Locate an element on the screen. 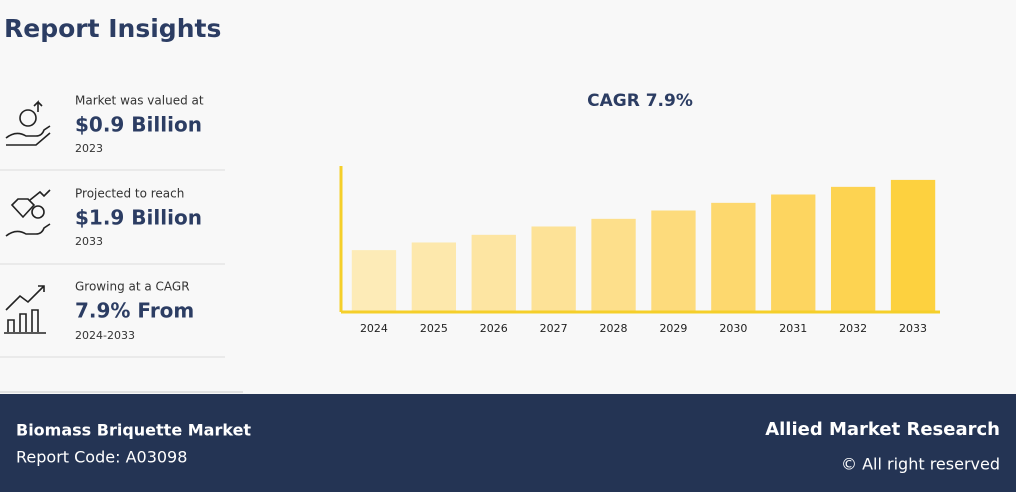 Image resolution: width=1016 pixels, height=496 pixels. footer-rights: © All right reserved is located at coordinates (920, 464).